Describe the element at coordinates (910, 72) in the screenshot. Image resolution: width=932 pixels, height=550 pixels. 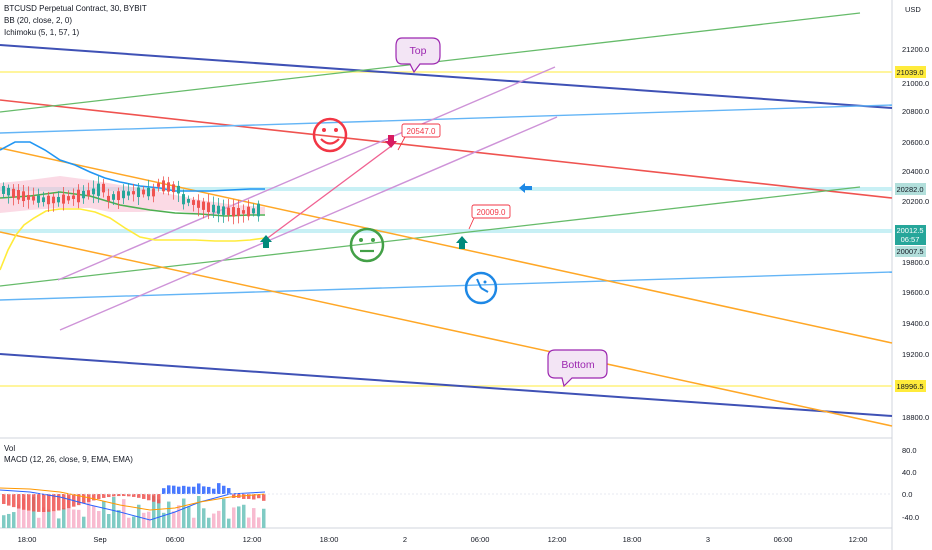
I see `tag-top-level` at that location.